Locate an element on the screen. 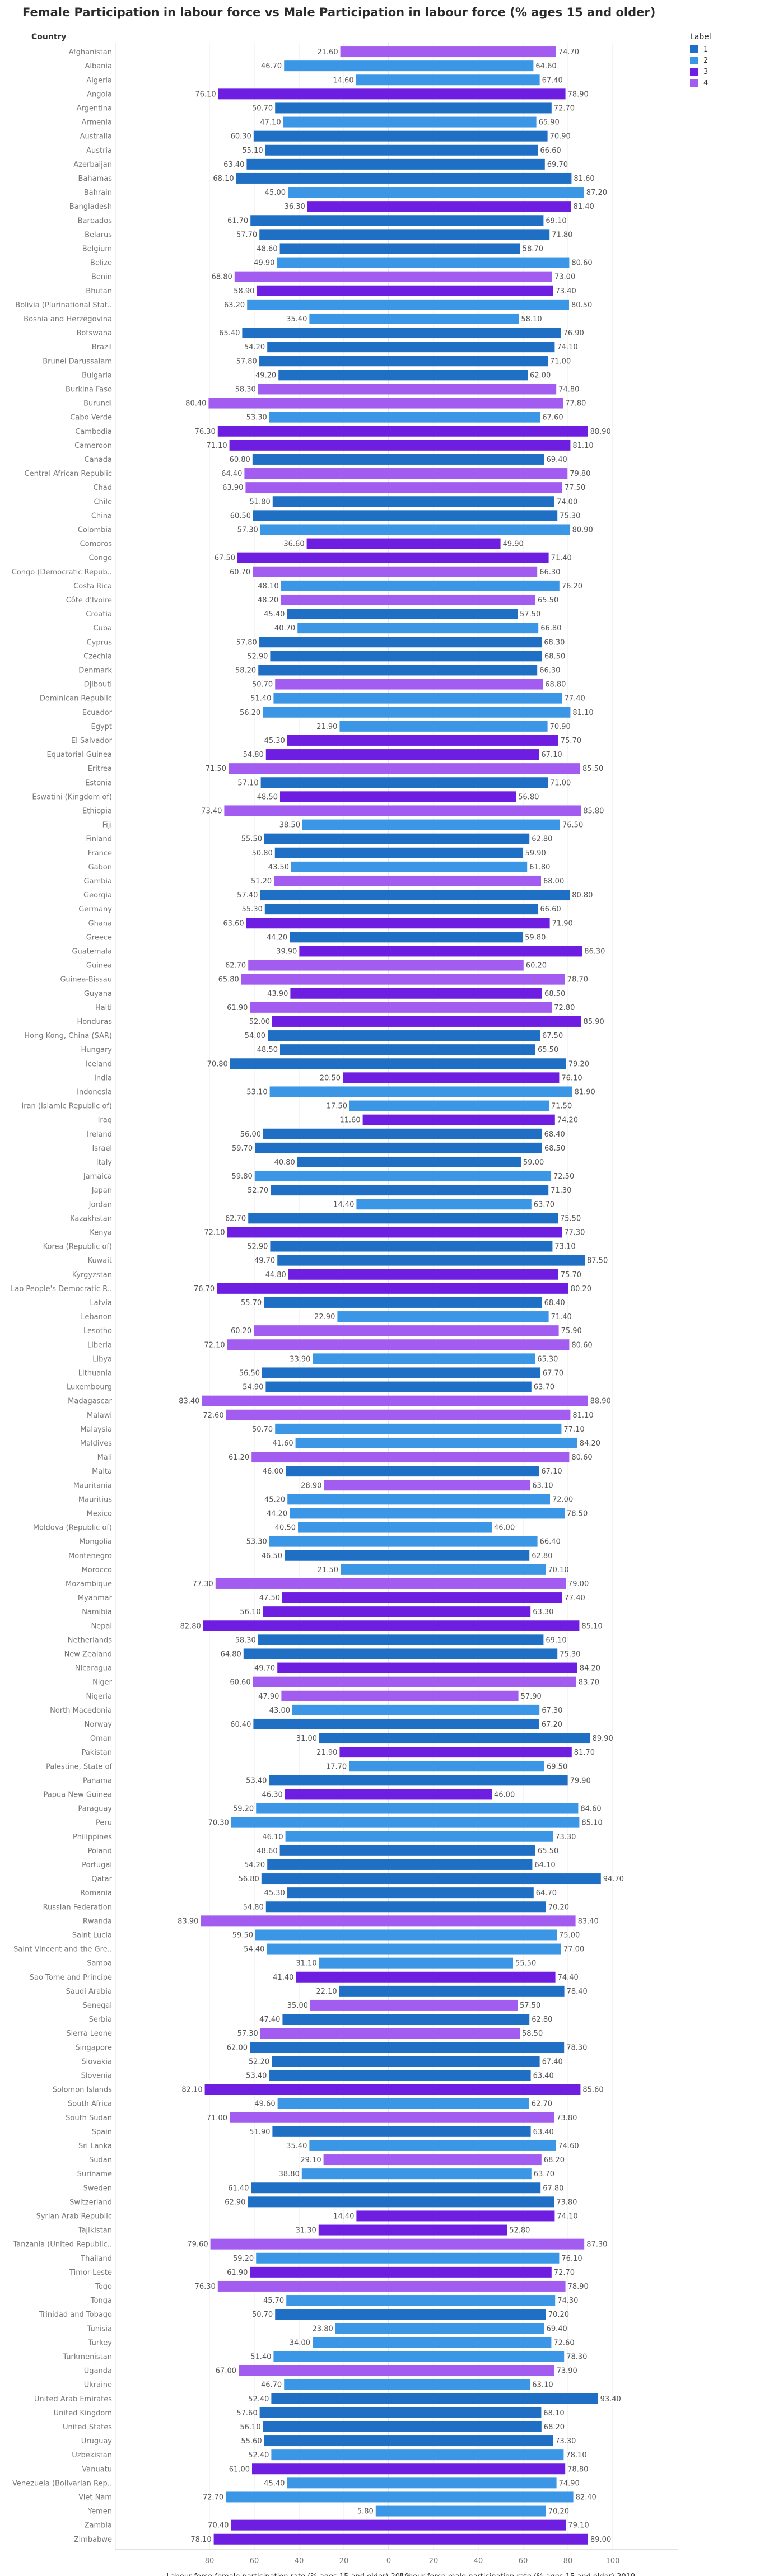  country-label: Cyprus is located at coordinates (100, 642).